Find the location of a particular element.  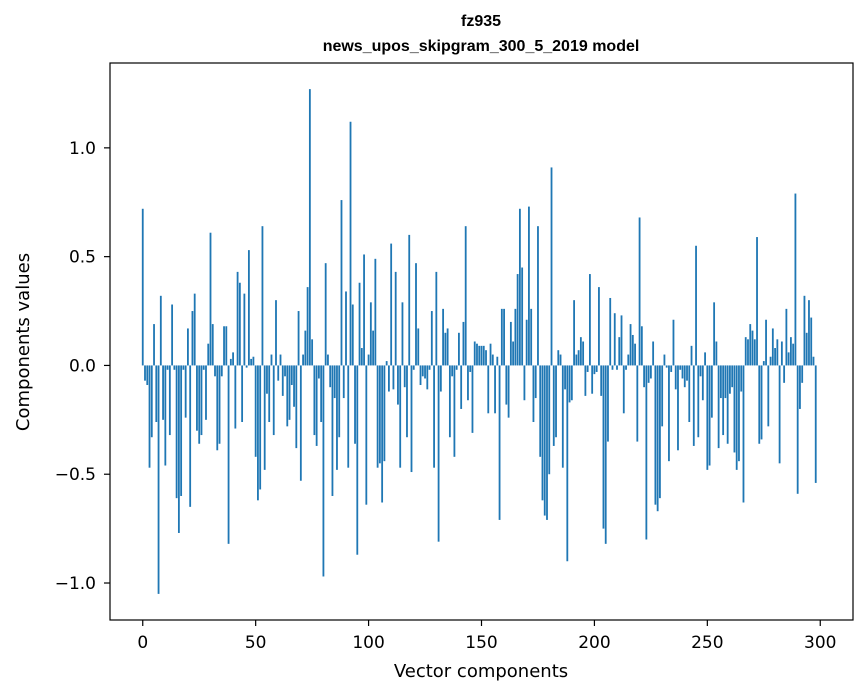

y-axis-ticks: −1.0 −0.5 0.0 0.5 1.0 is located at coordinates (82, 366).